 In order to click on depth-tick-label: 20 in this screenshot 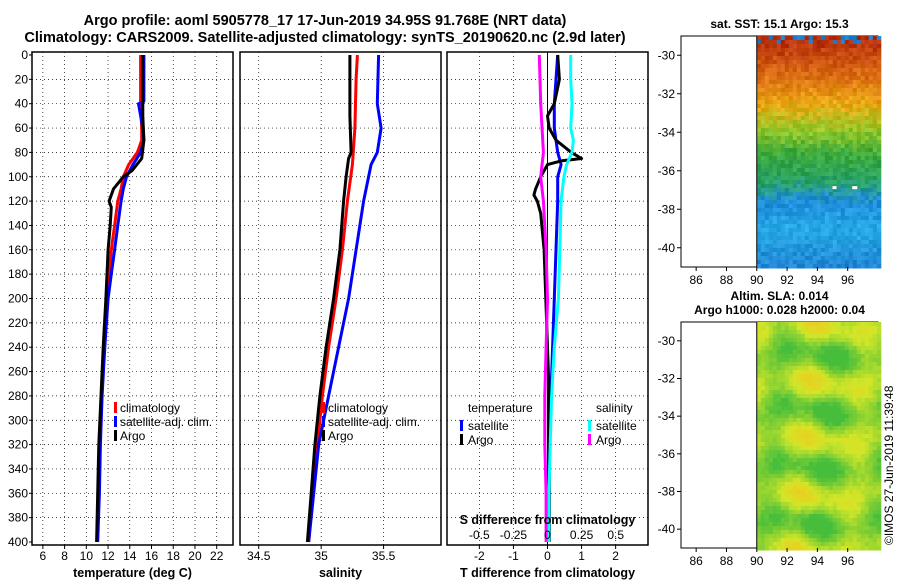, I will do `click(22, 79)`.